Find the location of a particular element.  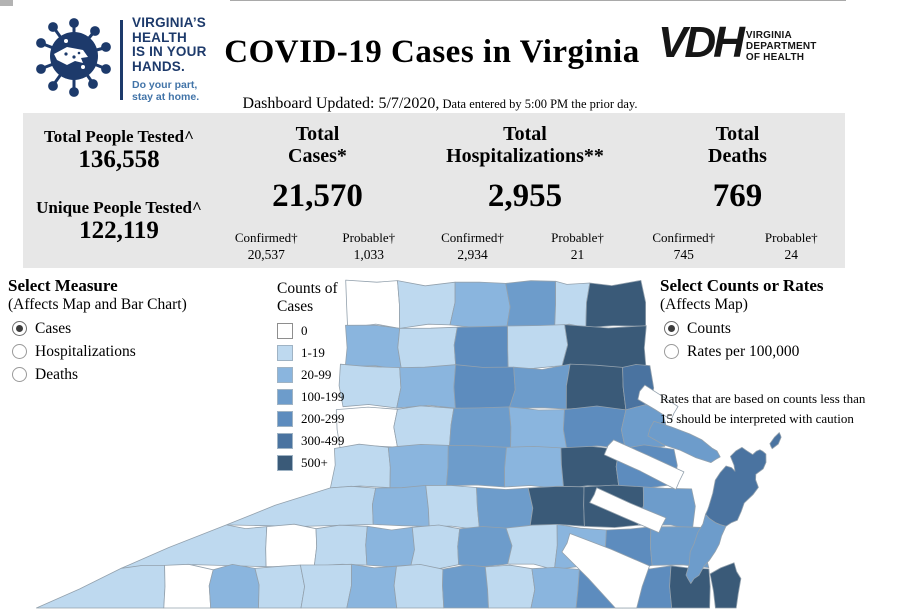

stat-label: Total People Tested^ is located at coordinates (119, 136).